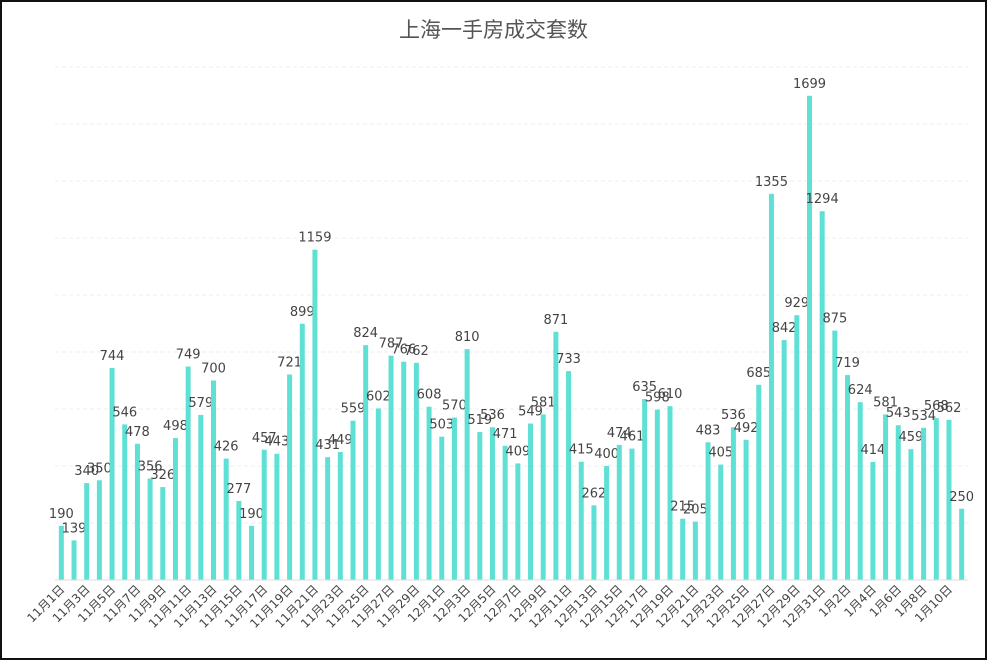 This screenshot has width=987, height=660. What do you see at coordinates (112, 356) in the screenshot?
I see `data-label: 744` at bounding box center [112, 356].